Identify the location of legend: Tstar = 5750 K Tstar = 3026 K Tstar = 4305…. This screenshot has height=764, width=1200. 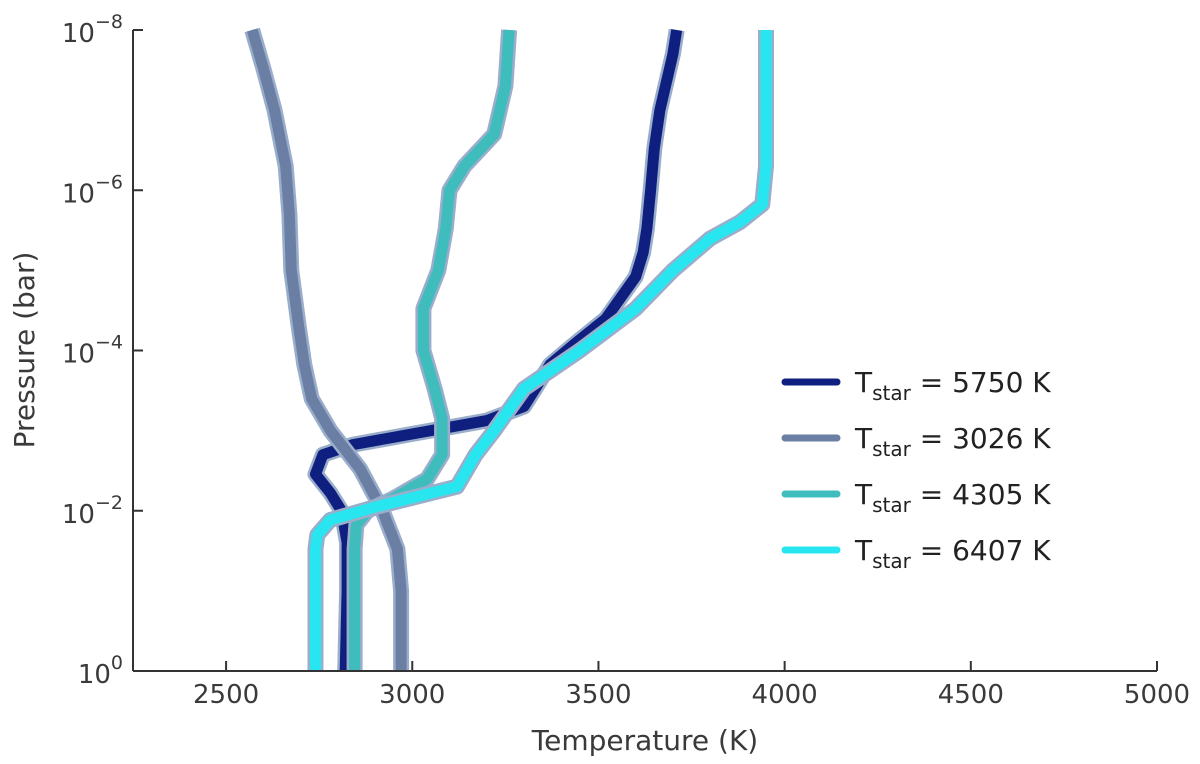
(916, 469).